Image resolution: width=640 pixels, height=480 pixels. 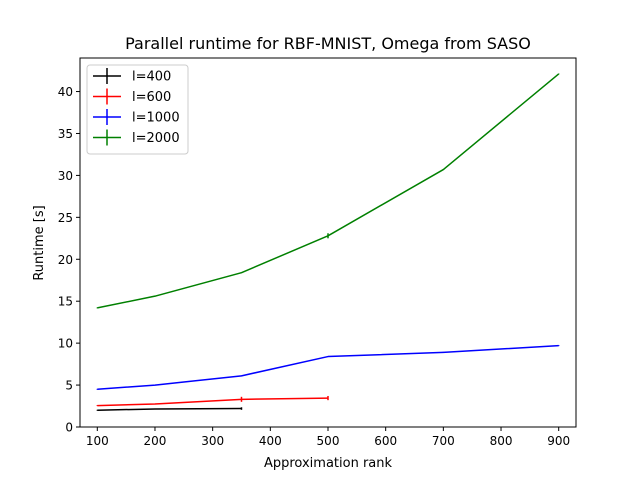 I want to click on x-tick-label: 600, so click(x=385, y=441).